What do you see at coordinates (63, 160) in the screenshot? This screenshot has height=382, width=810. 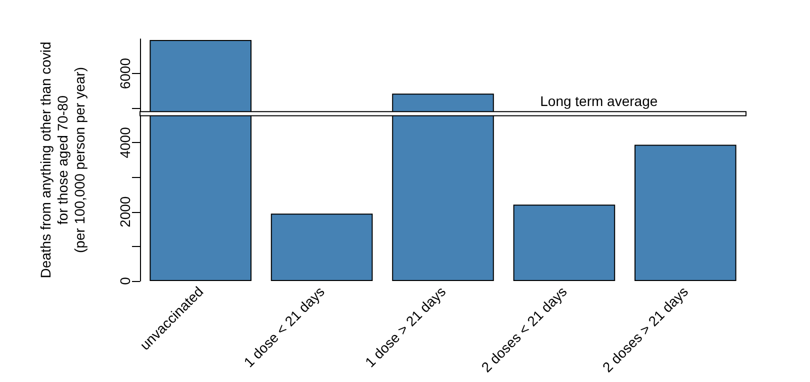 I see `y-axis-title: Deaths from anything other than covid for those aged 70-80 (per 100,000 person per year)` at bounding box center [63, 160].